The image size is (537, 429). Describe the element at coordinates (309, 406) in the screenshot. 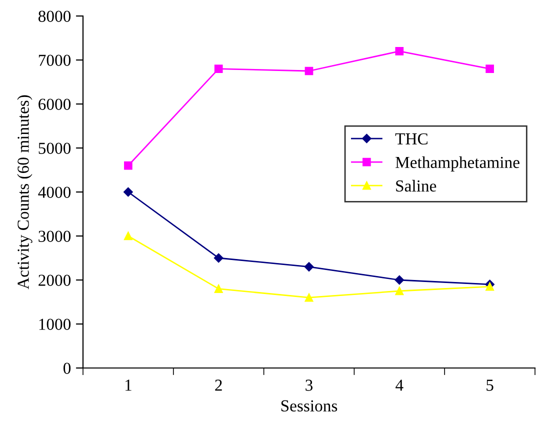

I see `x-axis-title: Sessions` at that location.